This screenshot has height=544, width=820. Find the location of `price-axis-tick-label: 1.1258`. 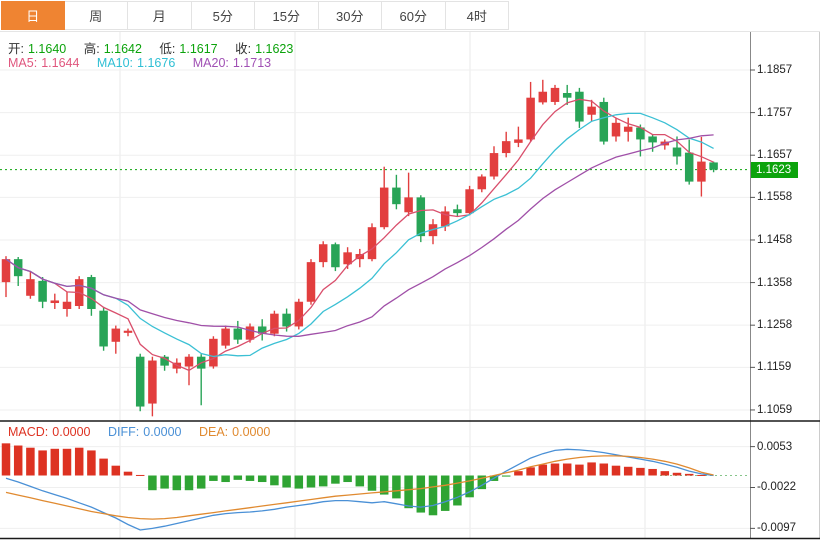

price-axis-tick-label: 1.1258 is located at coordinates (775, 325).